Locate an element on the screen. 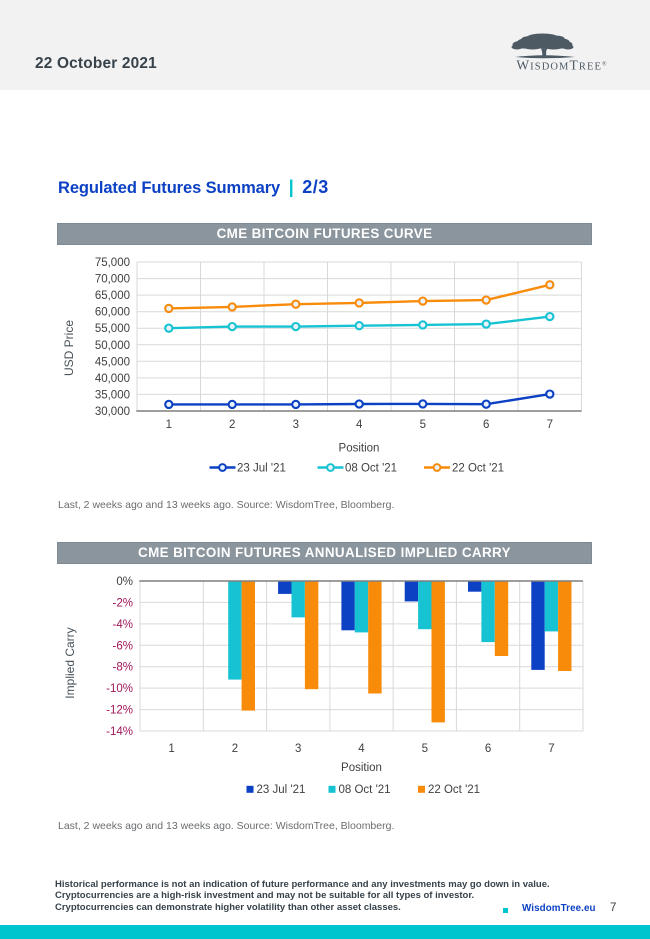 This screenshot has width=650, height=939. svg-text: 55,000 is located at coordinates (112, 329).